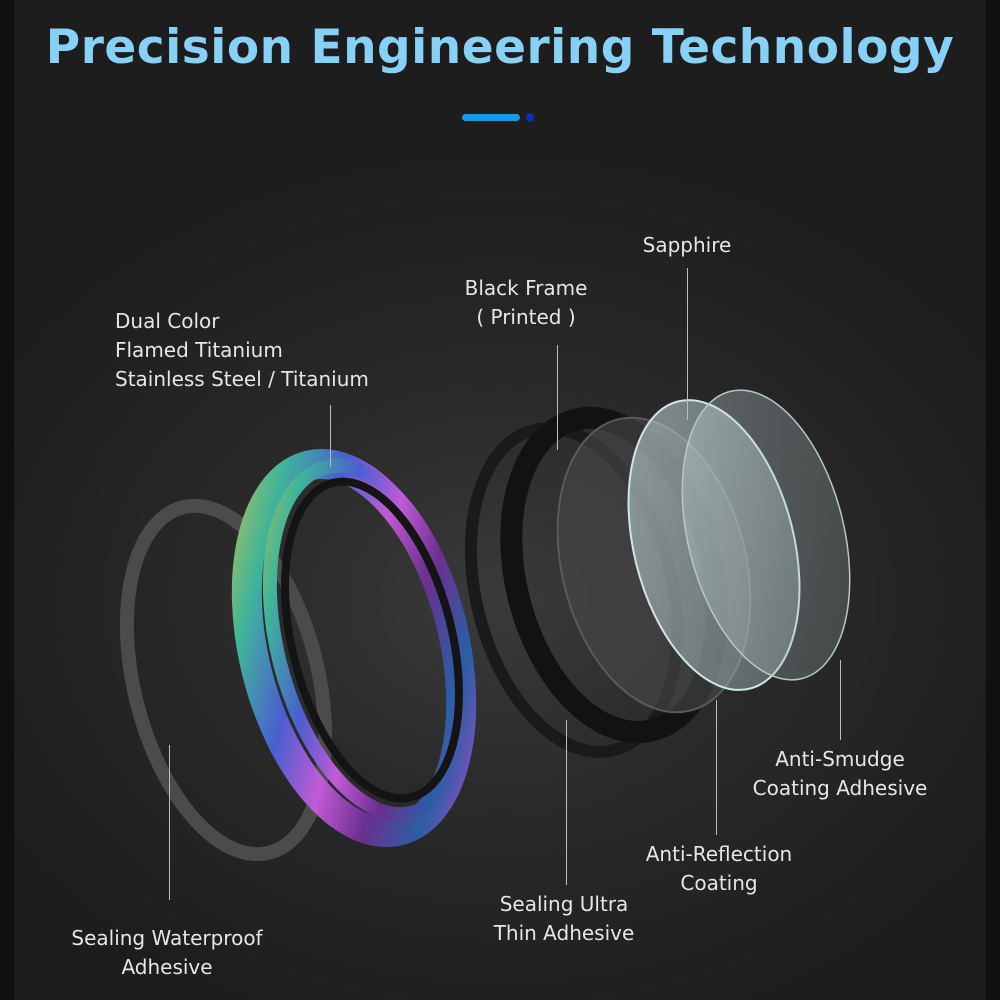 The image size is (1000, 1000). Describe the element at coordinates (564, 904) in the screenshot. I see `label-line: Sealing Ultra` at that location.